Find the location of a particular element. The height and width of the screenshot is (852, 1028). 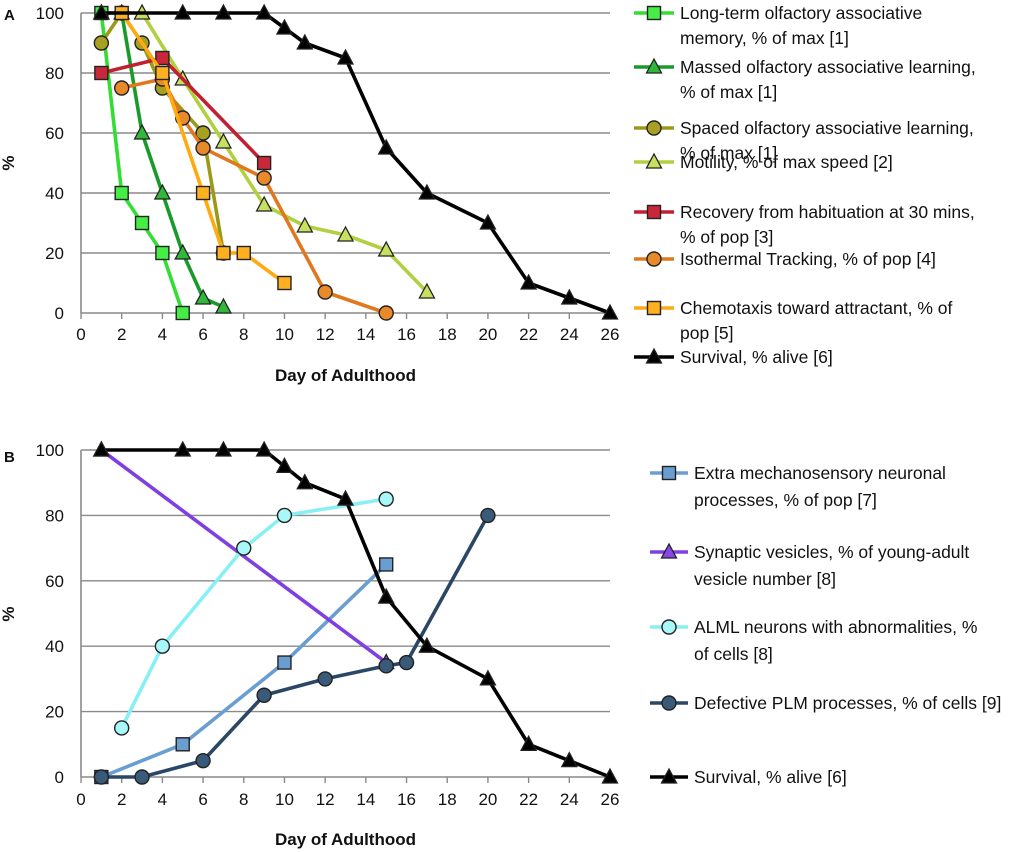

legend-label: ALML neurons with abnormalities, % is located at coordinates (835, 627).